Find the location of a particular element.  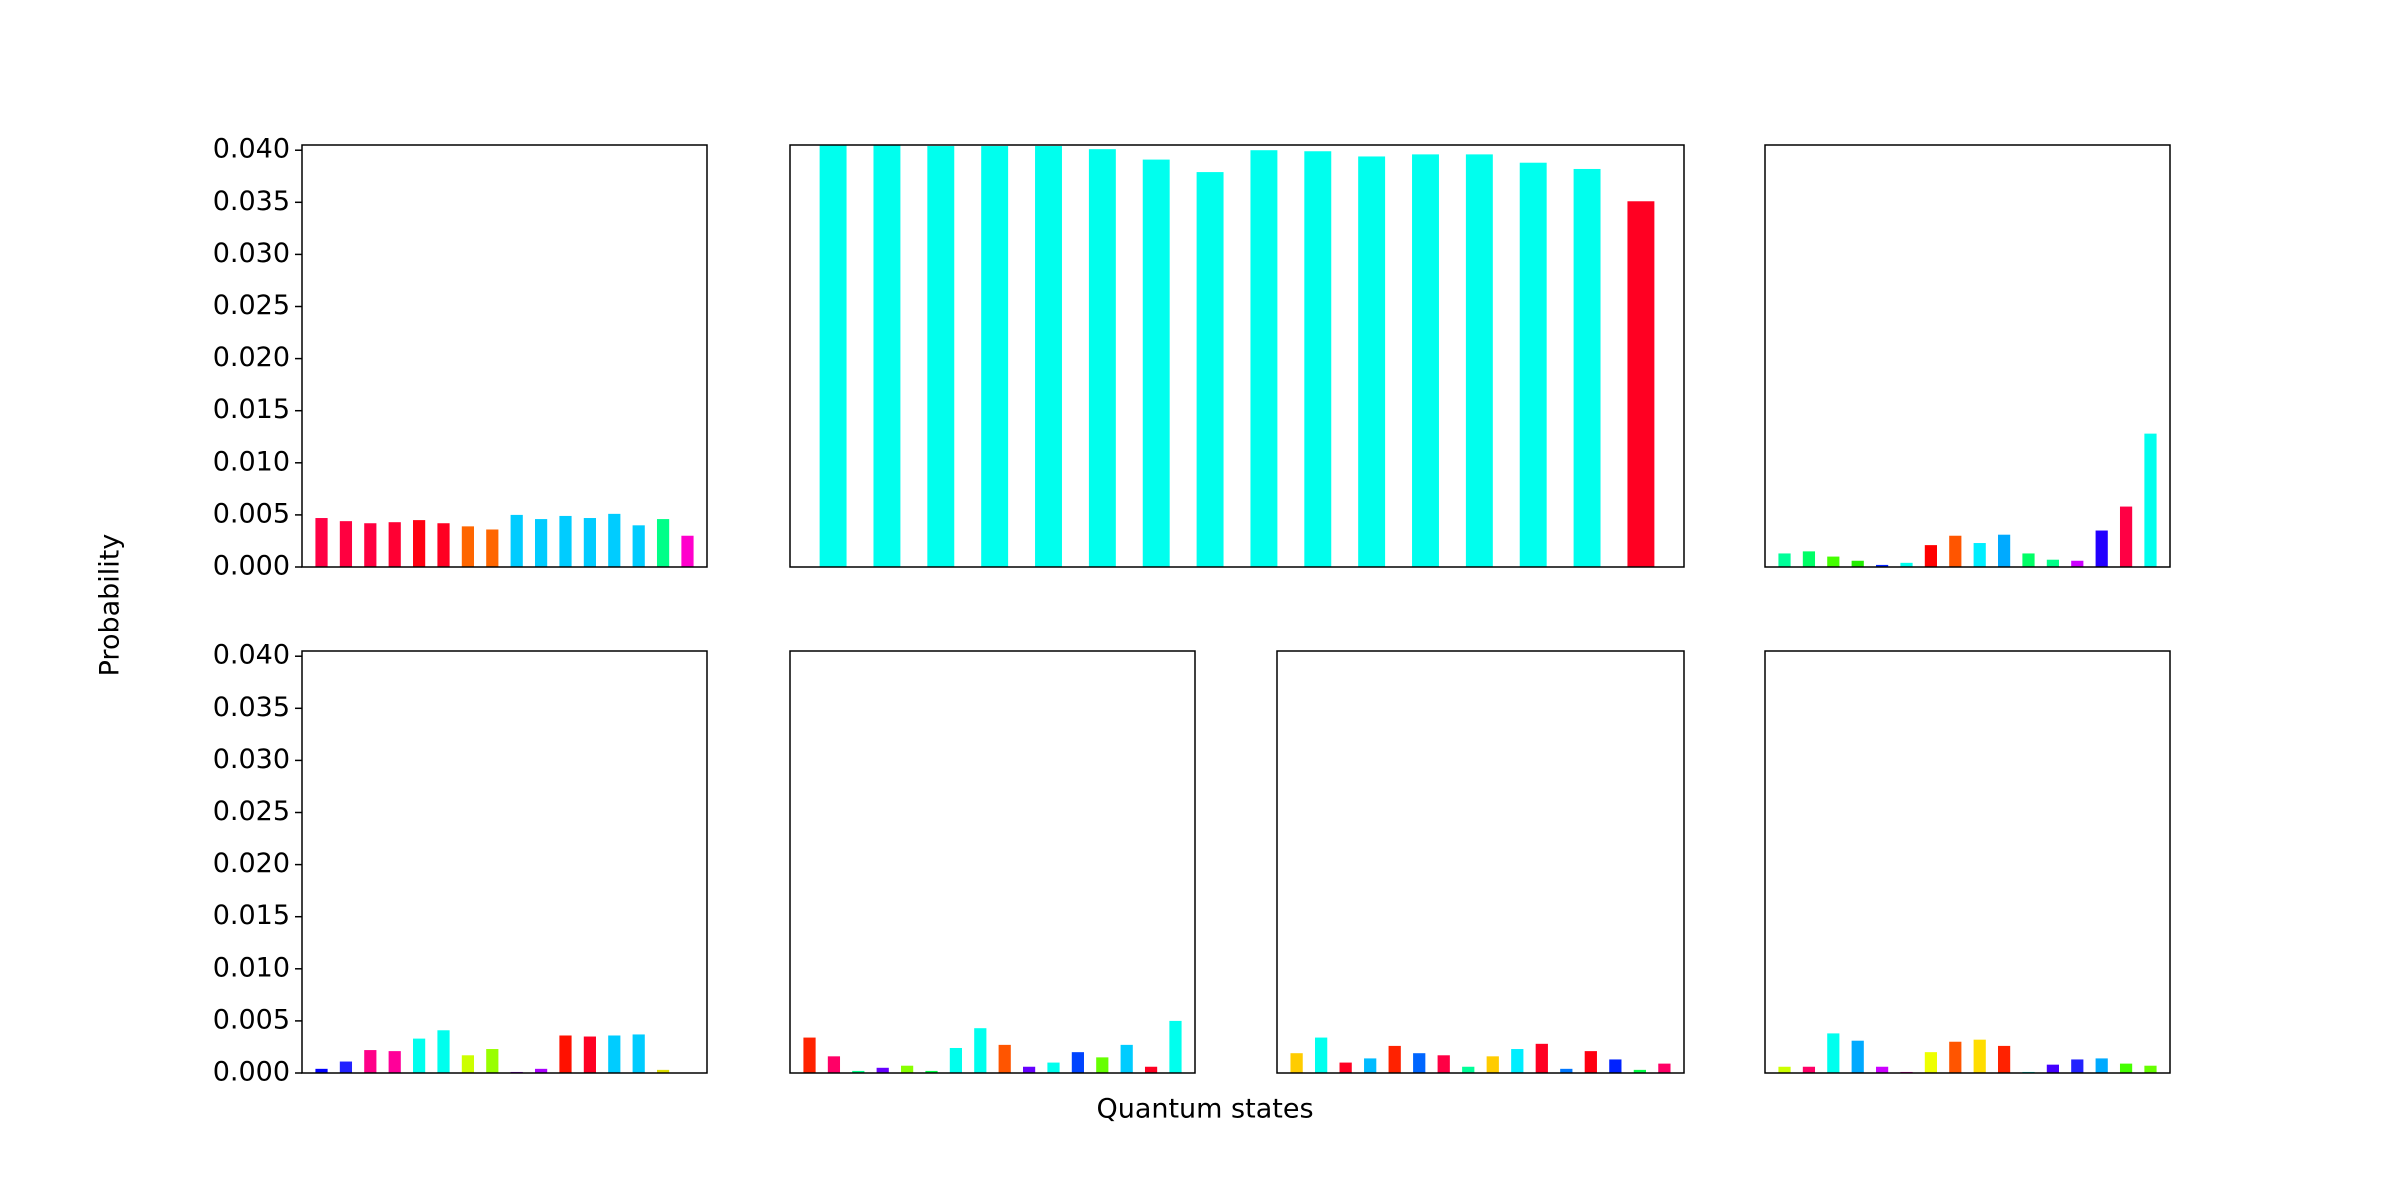

y-tick-label: 0.030 is located at coordinates (251, 253).